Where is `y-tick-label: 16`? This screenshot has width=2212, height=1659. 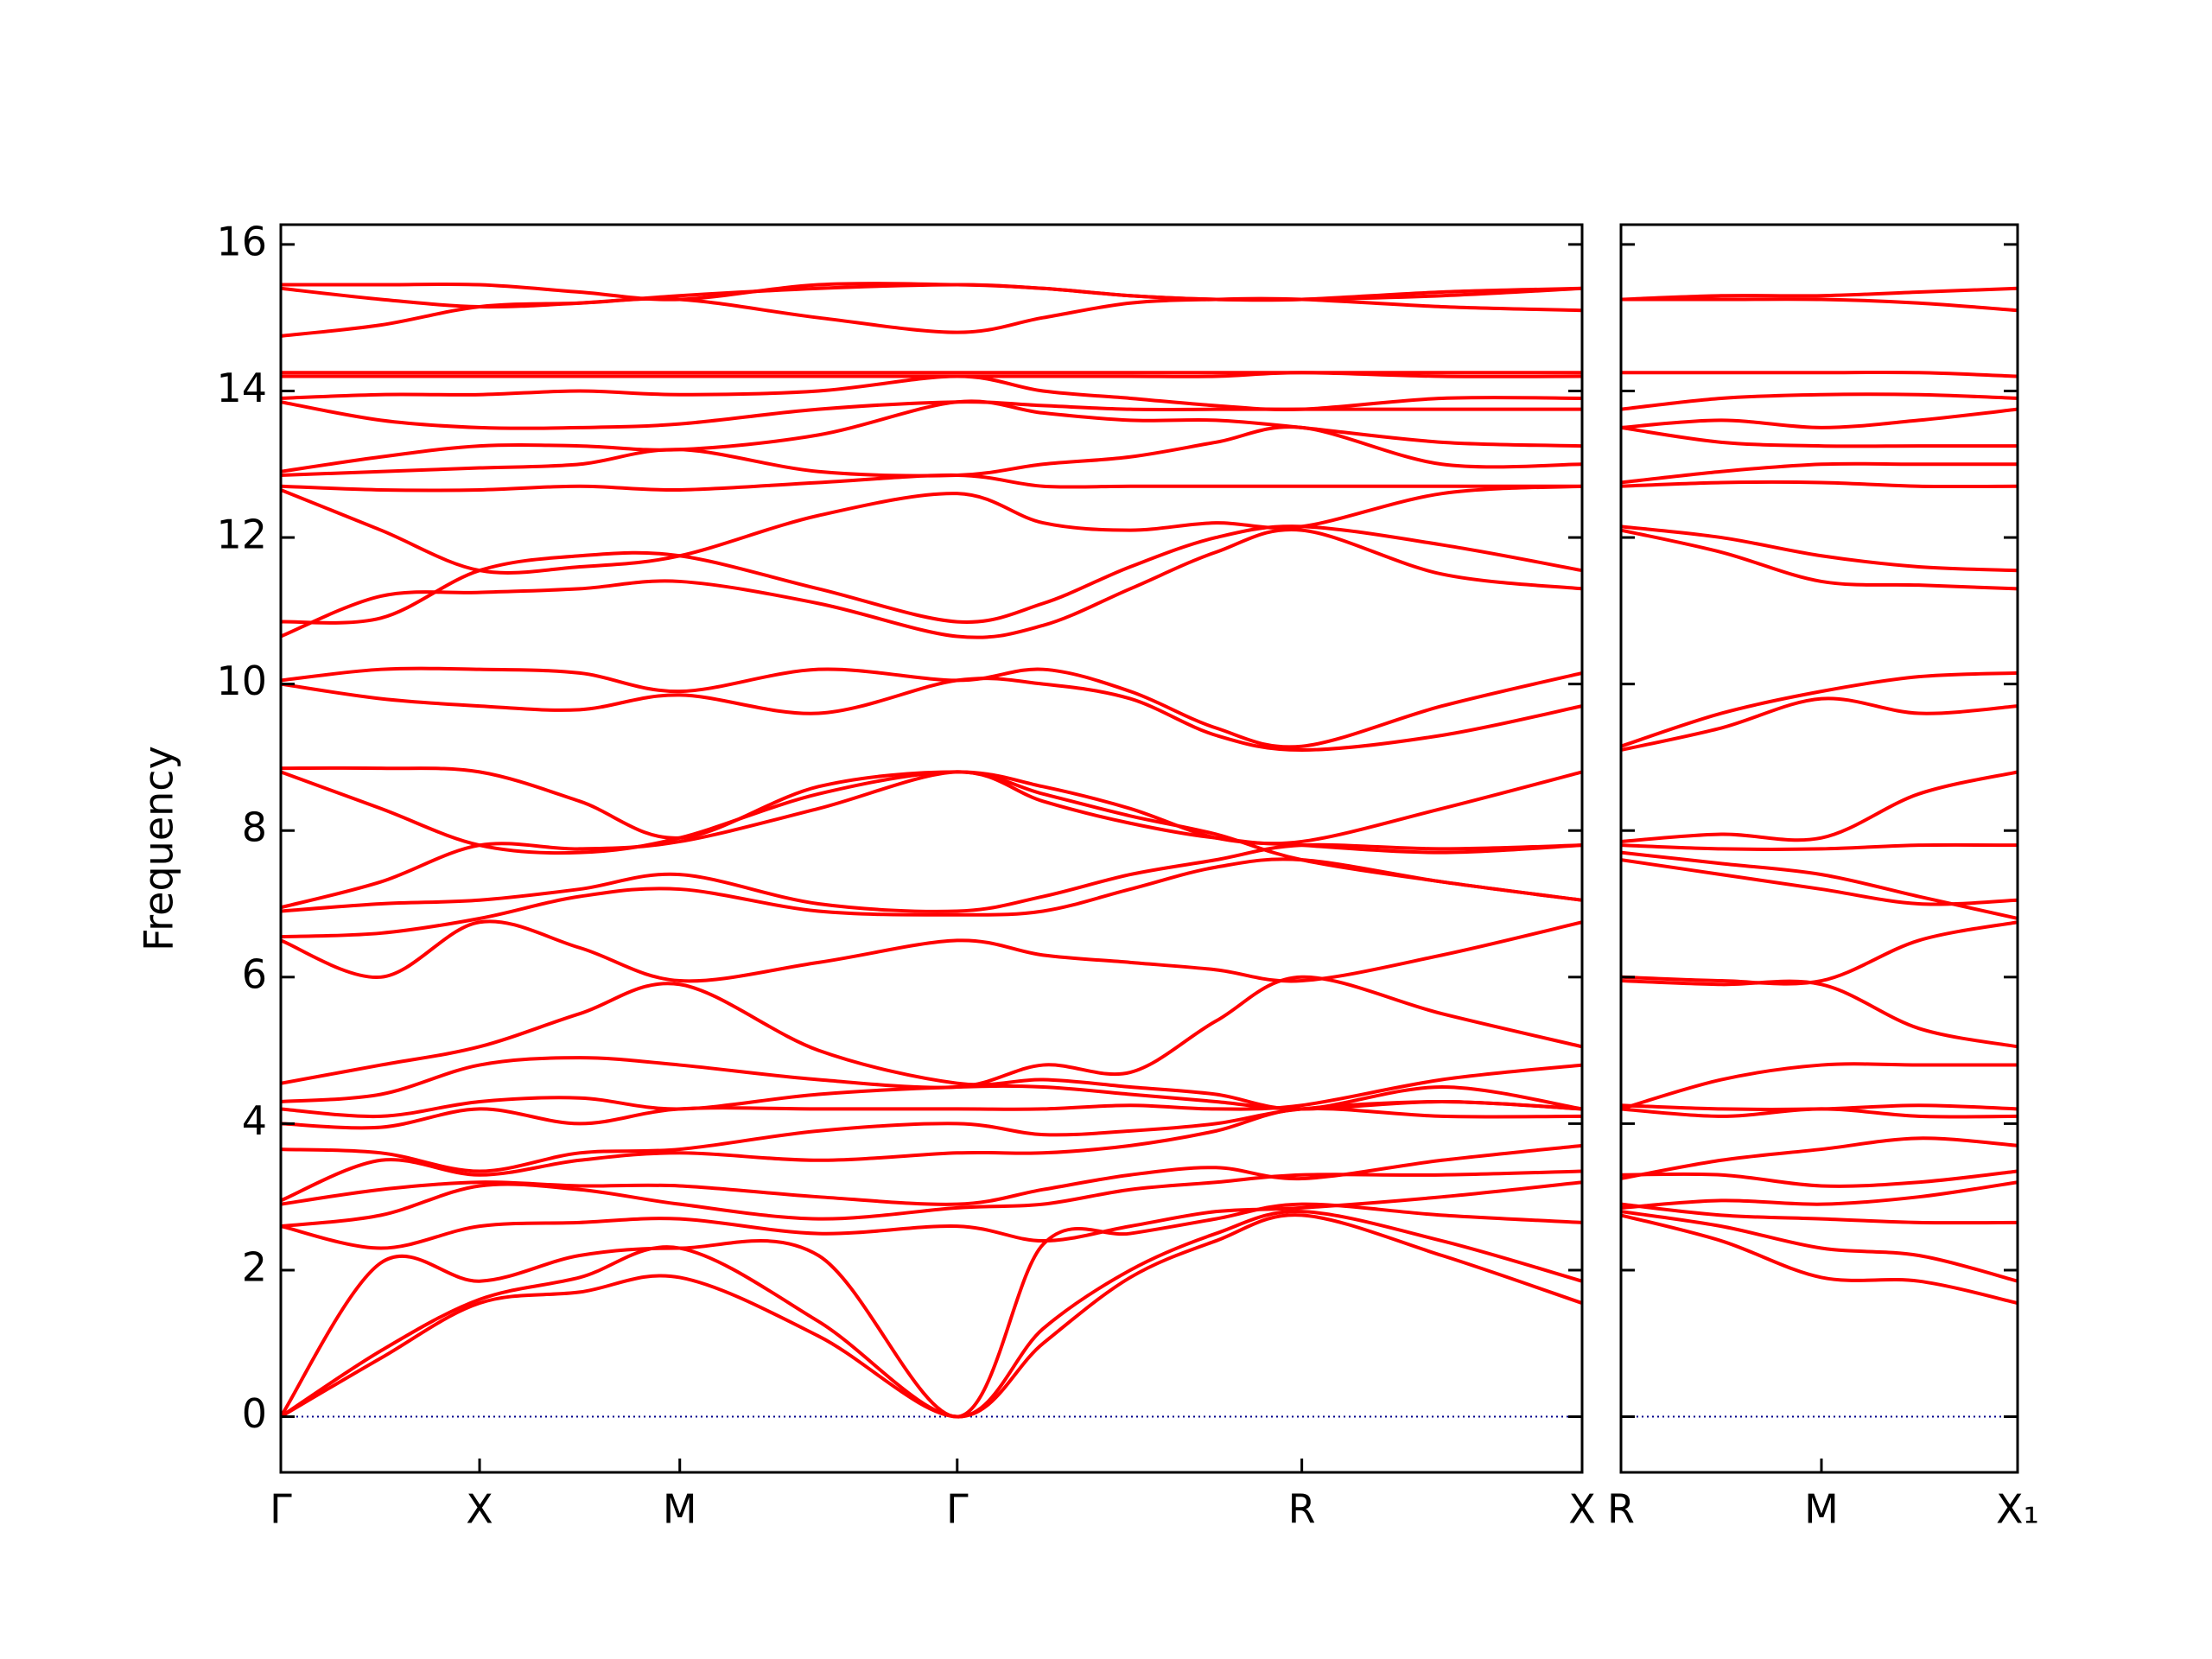 y-tick-label: 16 is located at coordinates (241, 241).